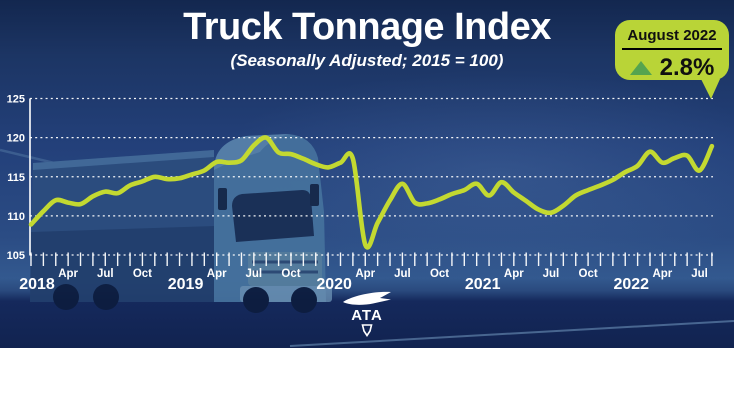 The image size is (734, 413). What do you see at coordinates (640, 68) in the screenshot?
I see `up-arrow-icon` at bounding box center [640, 68].